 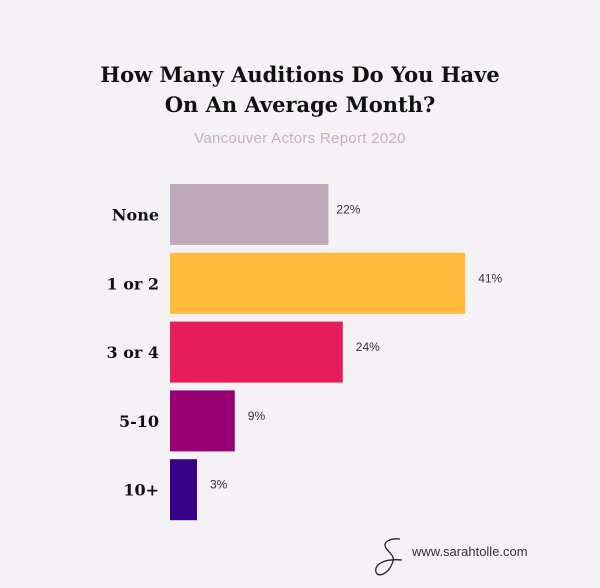 I want to click on value-label: 41%, so click(x=490, y=278).